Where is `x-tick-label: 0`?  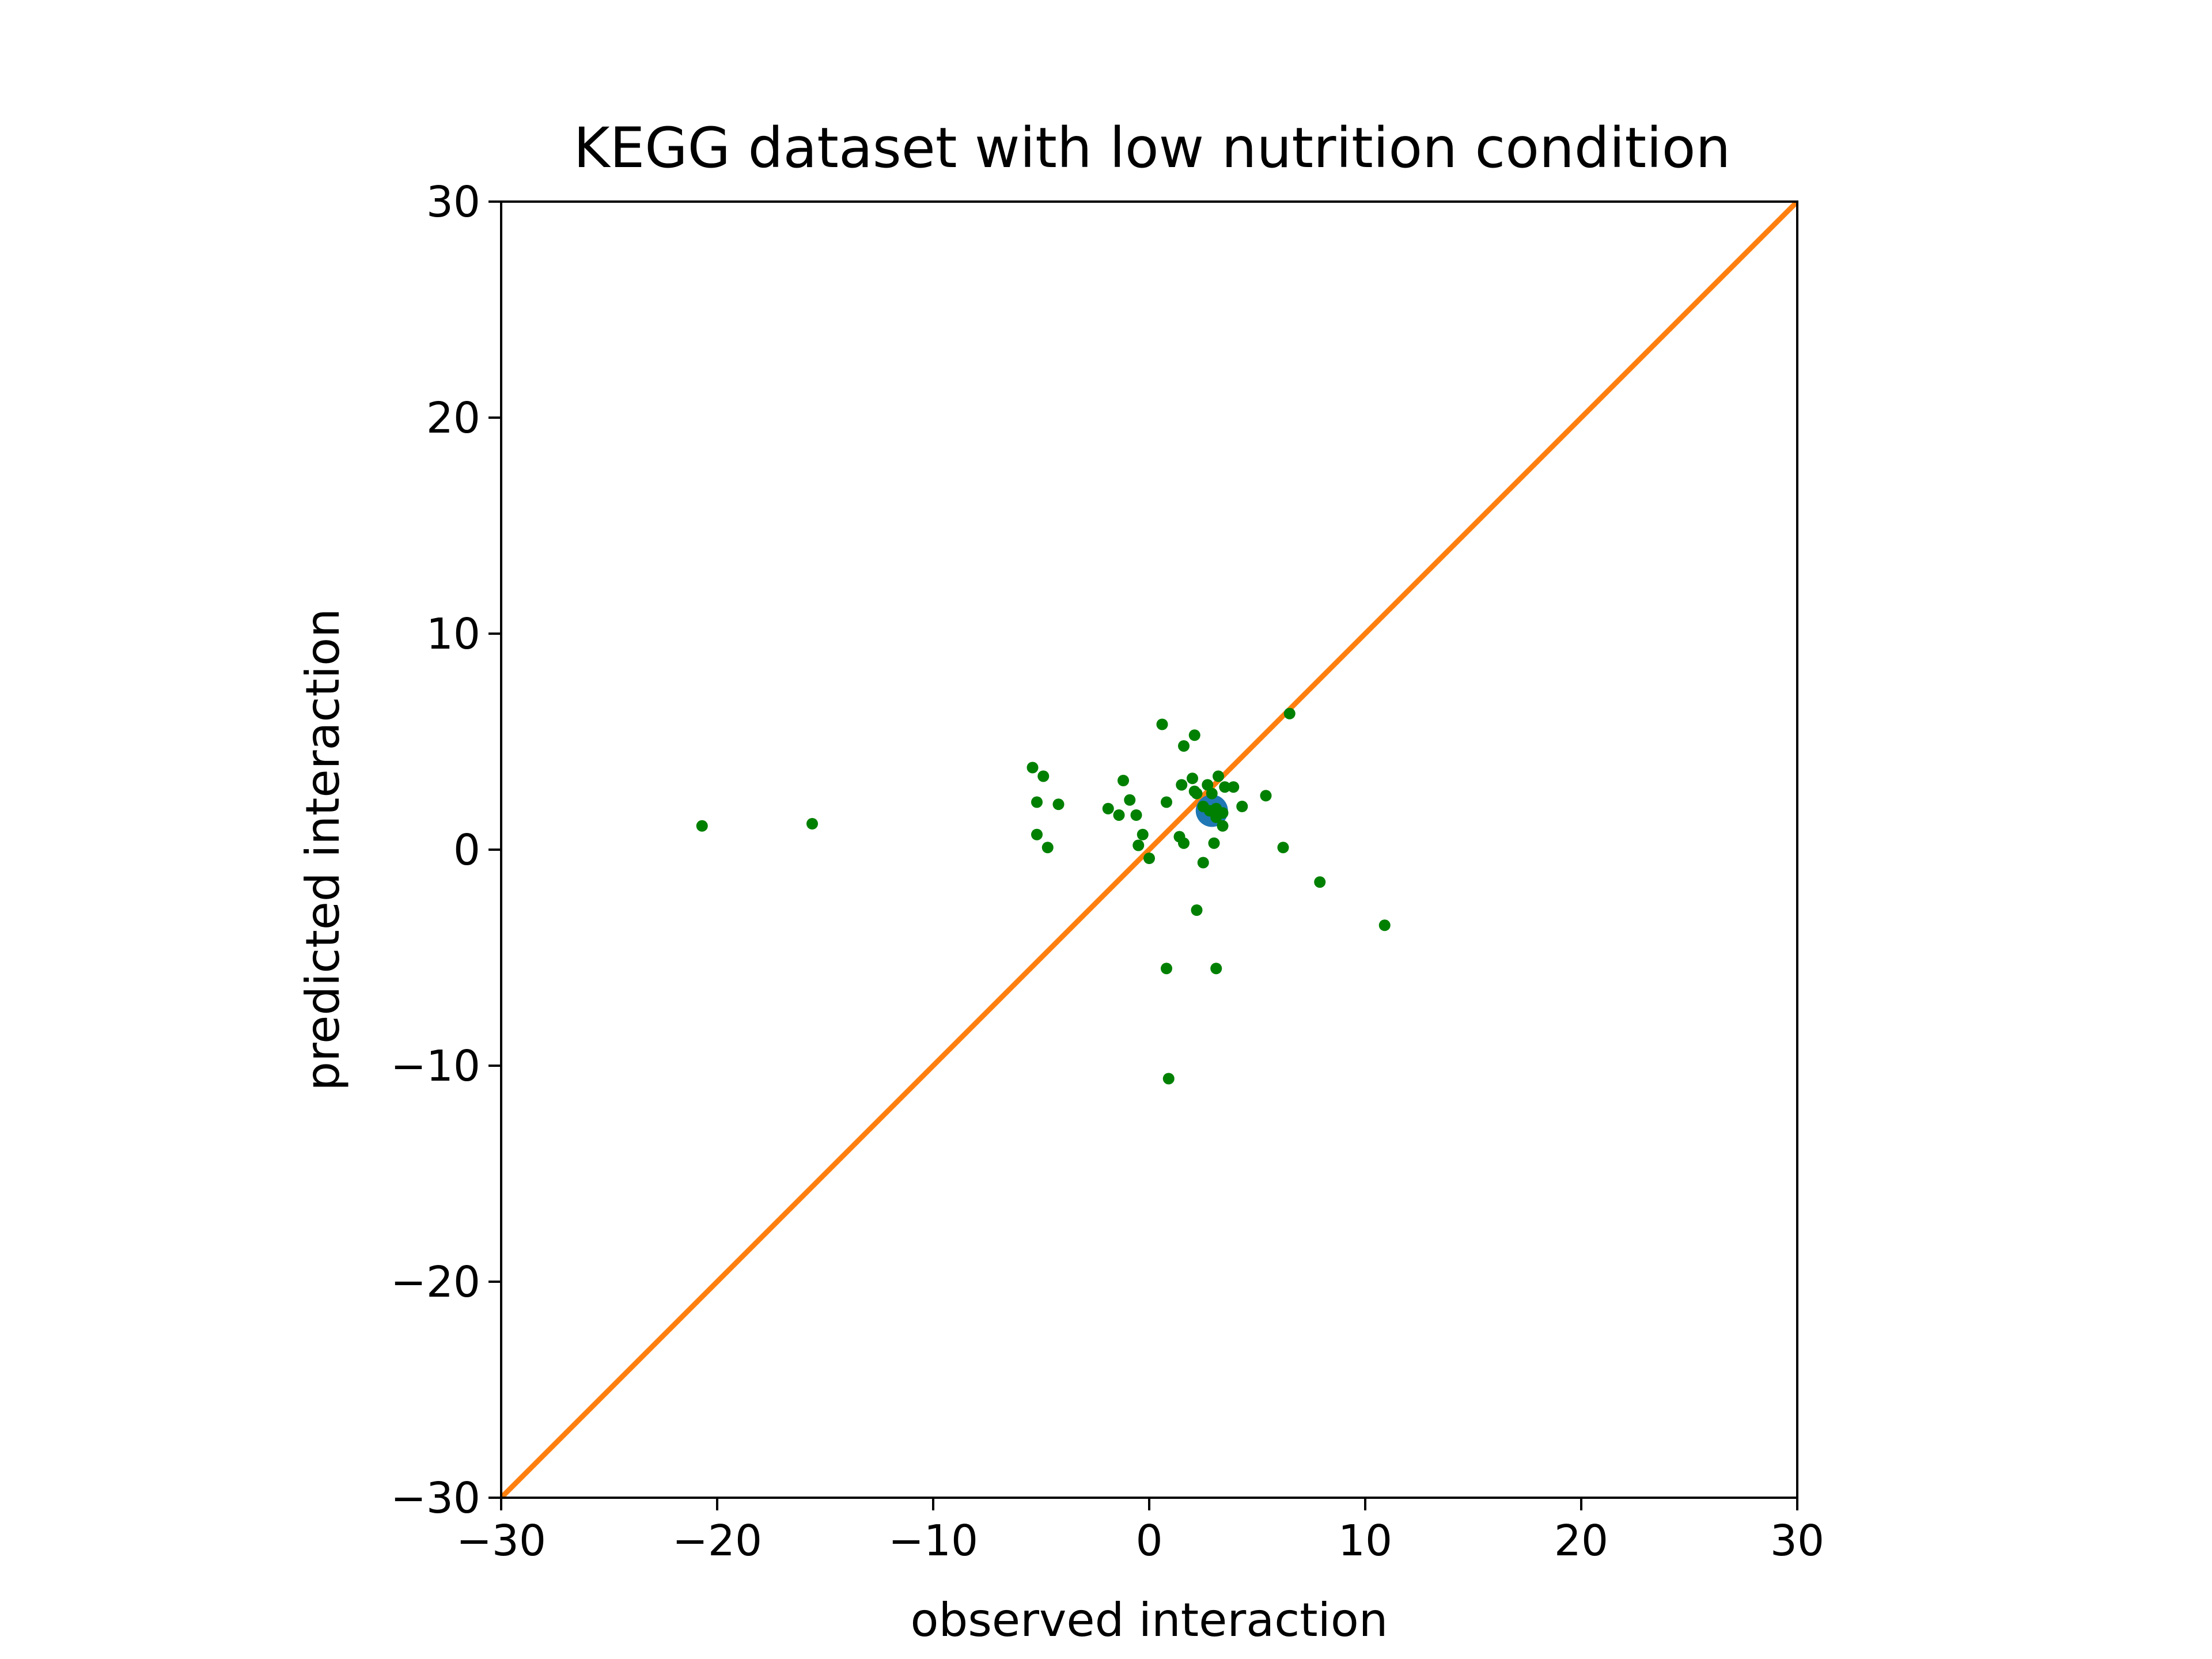
x-tick-label: 0 is located at coordinates (1148, 1541).